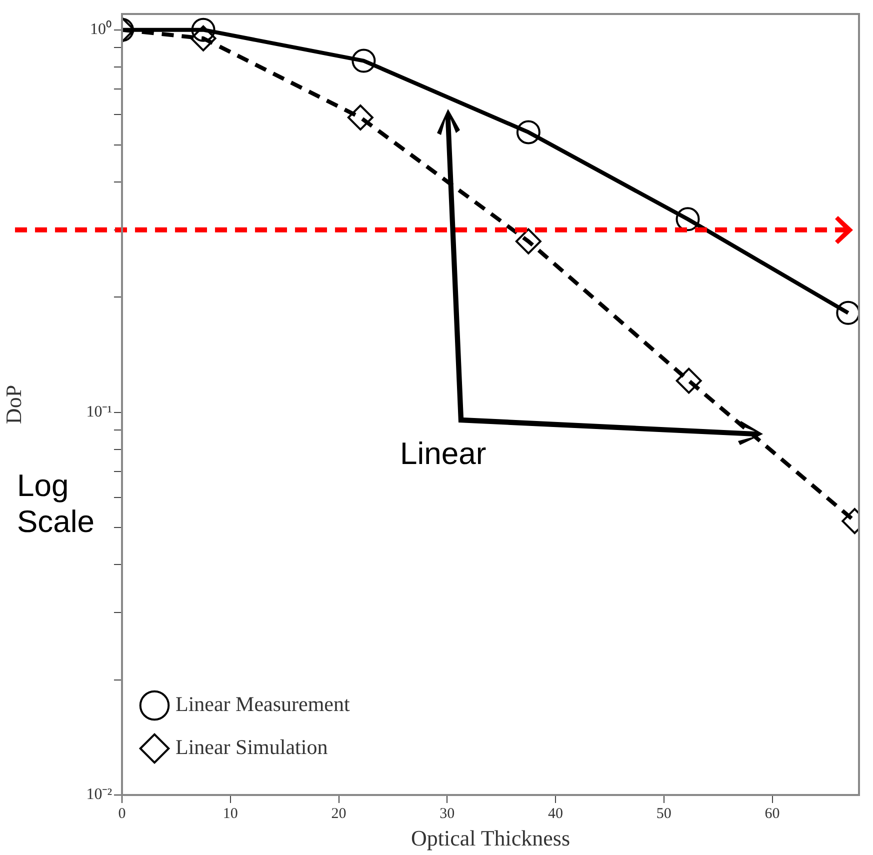  What do you see at coordinates (556, 814) in the screenshot?
I see `x-tick-label: 40` at bounding box center [556, 814].